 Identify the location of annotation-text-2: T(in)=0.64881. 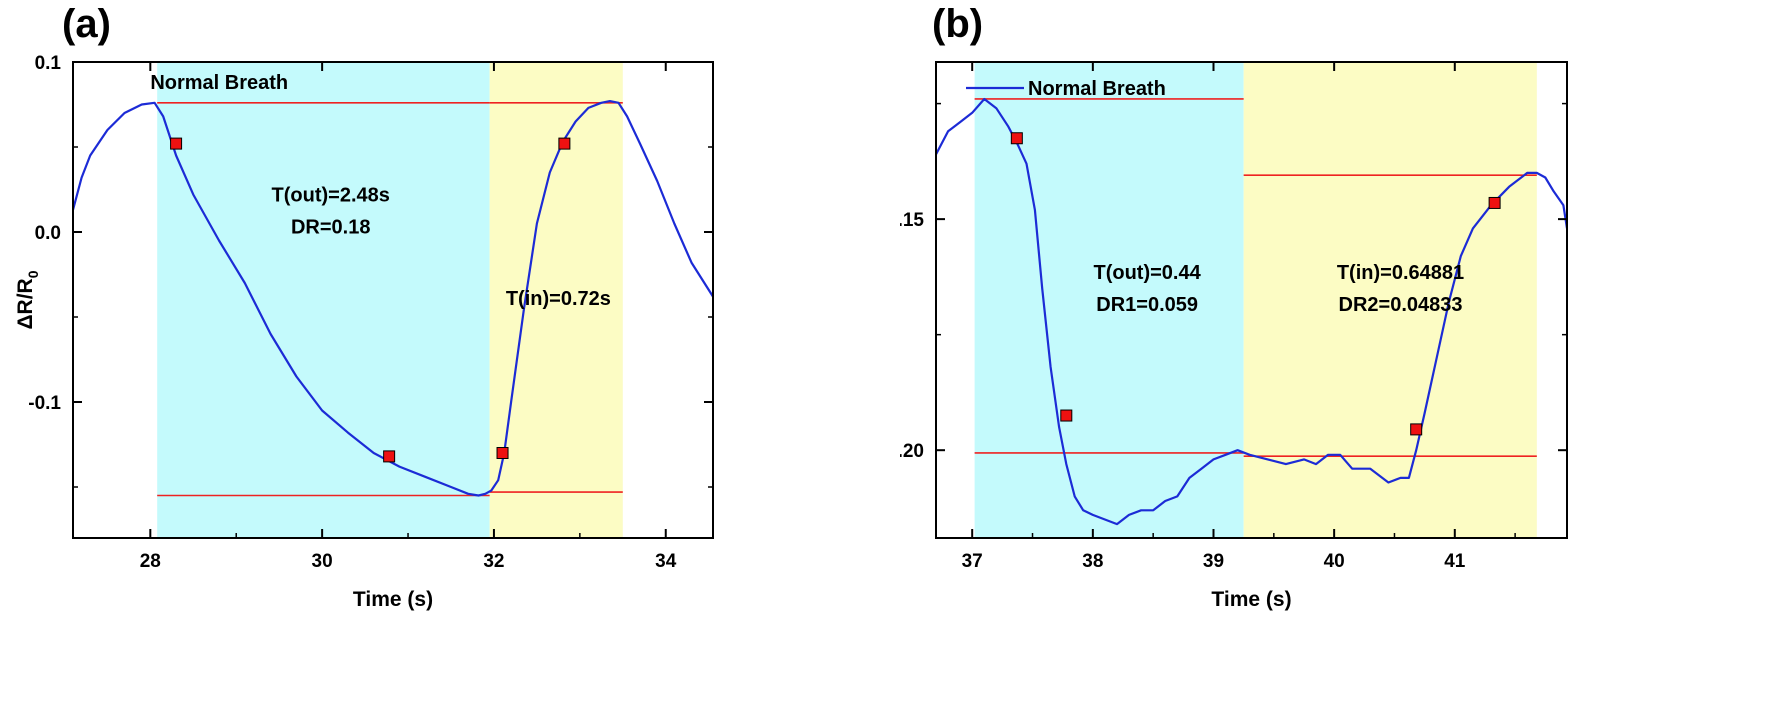
(1400, 273).